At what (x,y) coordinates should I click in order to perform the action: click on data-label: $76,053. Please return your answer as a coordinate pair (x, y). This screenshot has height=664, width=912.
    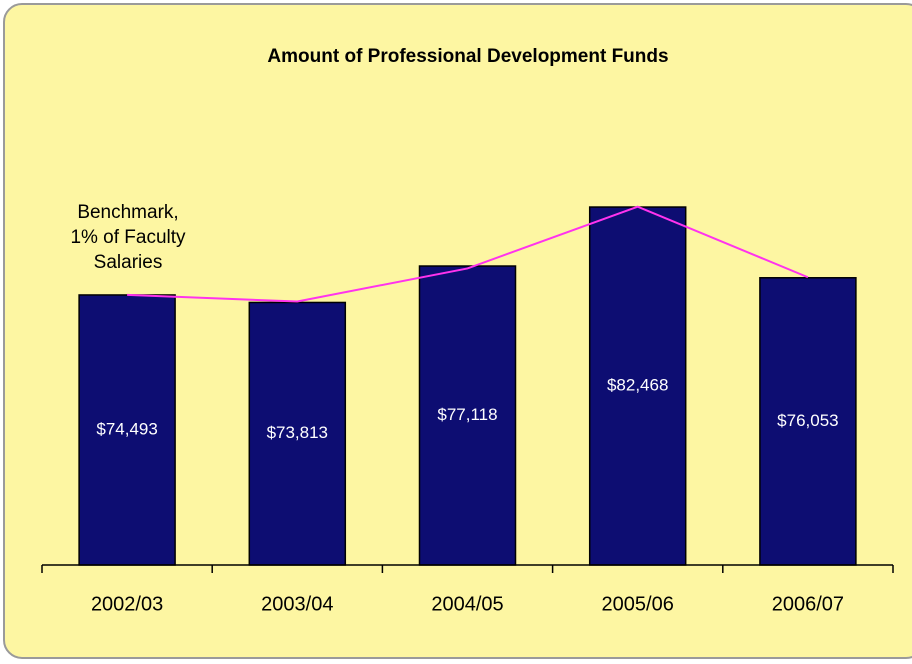
    Looking at the image, I should click on (807, 420).